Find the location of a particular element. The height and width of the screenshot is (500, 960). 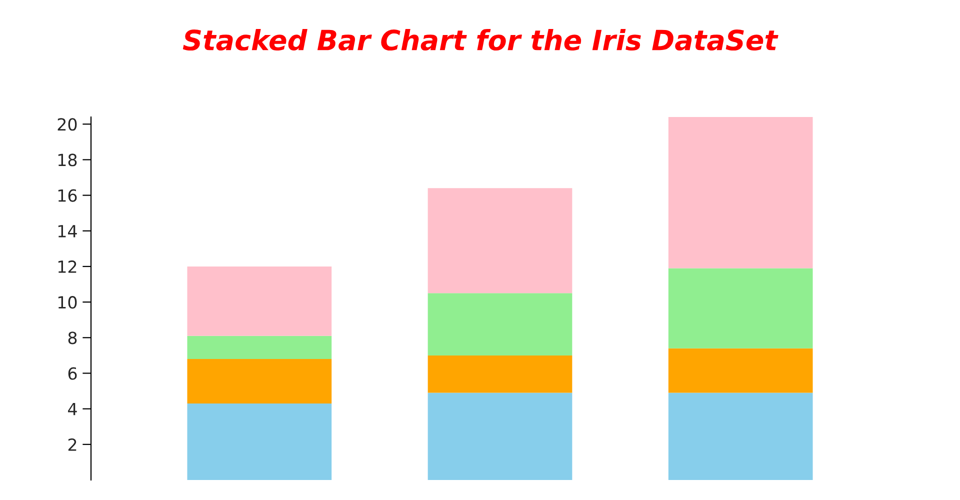

chart-title: Stacked Bar Chart for the Iris DataSet is located at coordinates (480, 40).